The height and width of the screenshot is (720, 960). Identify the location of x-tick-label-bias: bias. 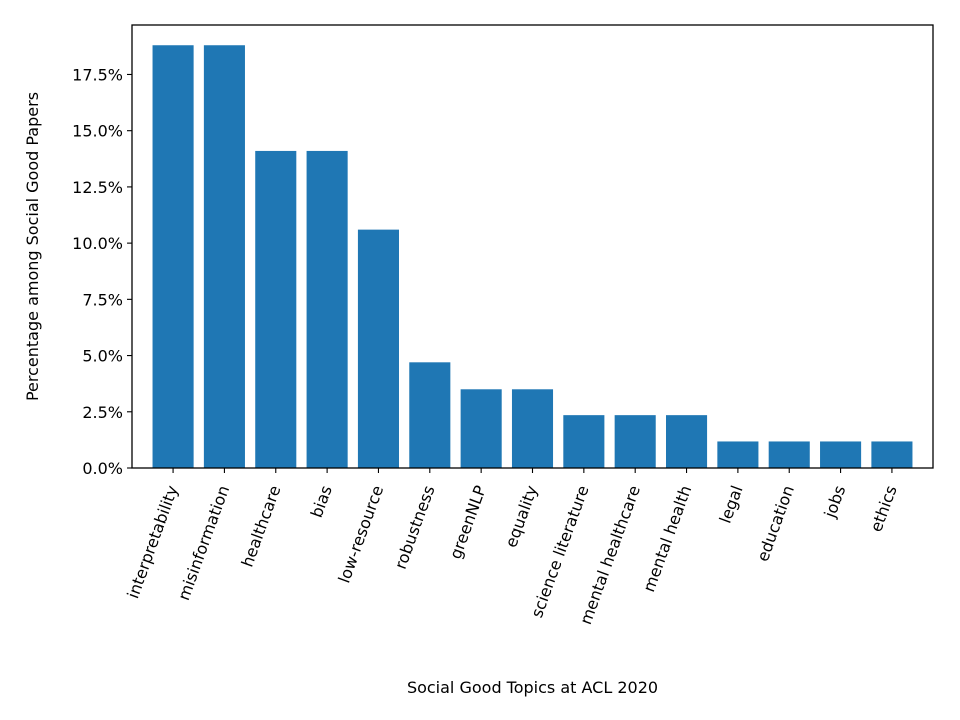
(321, 501).